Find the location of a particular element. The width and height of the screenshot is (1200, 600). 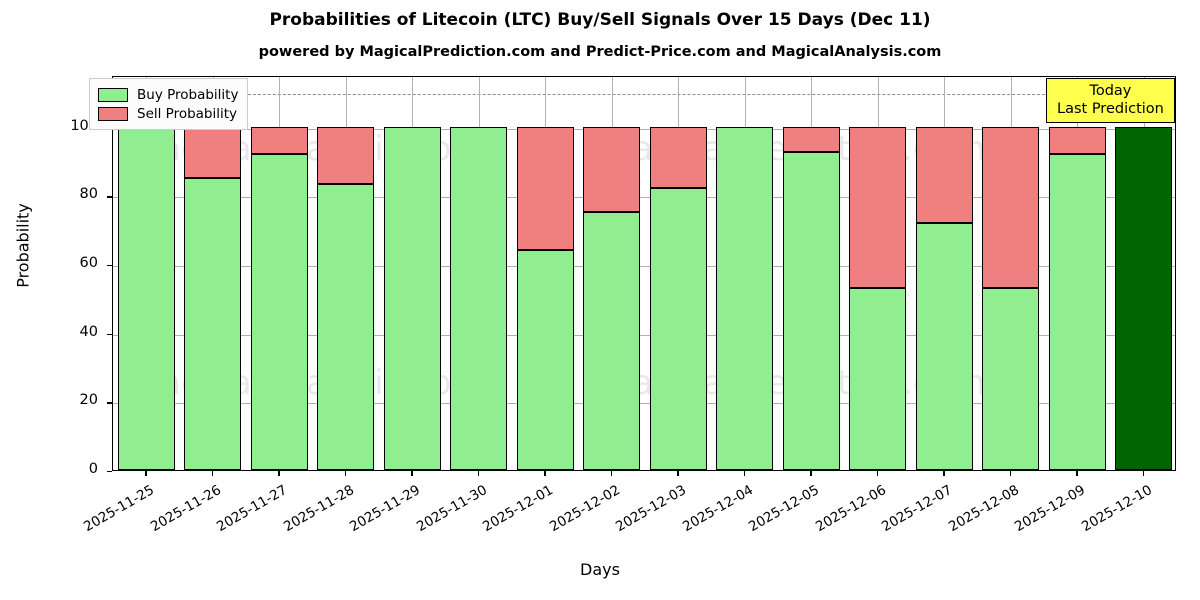

y-axis-label: Probability is located at coordinates (23, 245).